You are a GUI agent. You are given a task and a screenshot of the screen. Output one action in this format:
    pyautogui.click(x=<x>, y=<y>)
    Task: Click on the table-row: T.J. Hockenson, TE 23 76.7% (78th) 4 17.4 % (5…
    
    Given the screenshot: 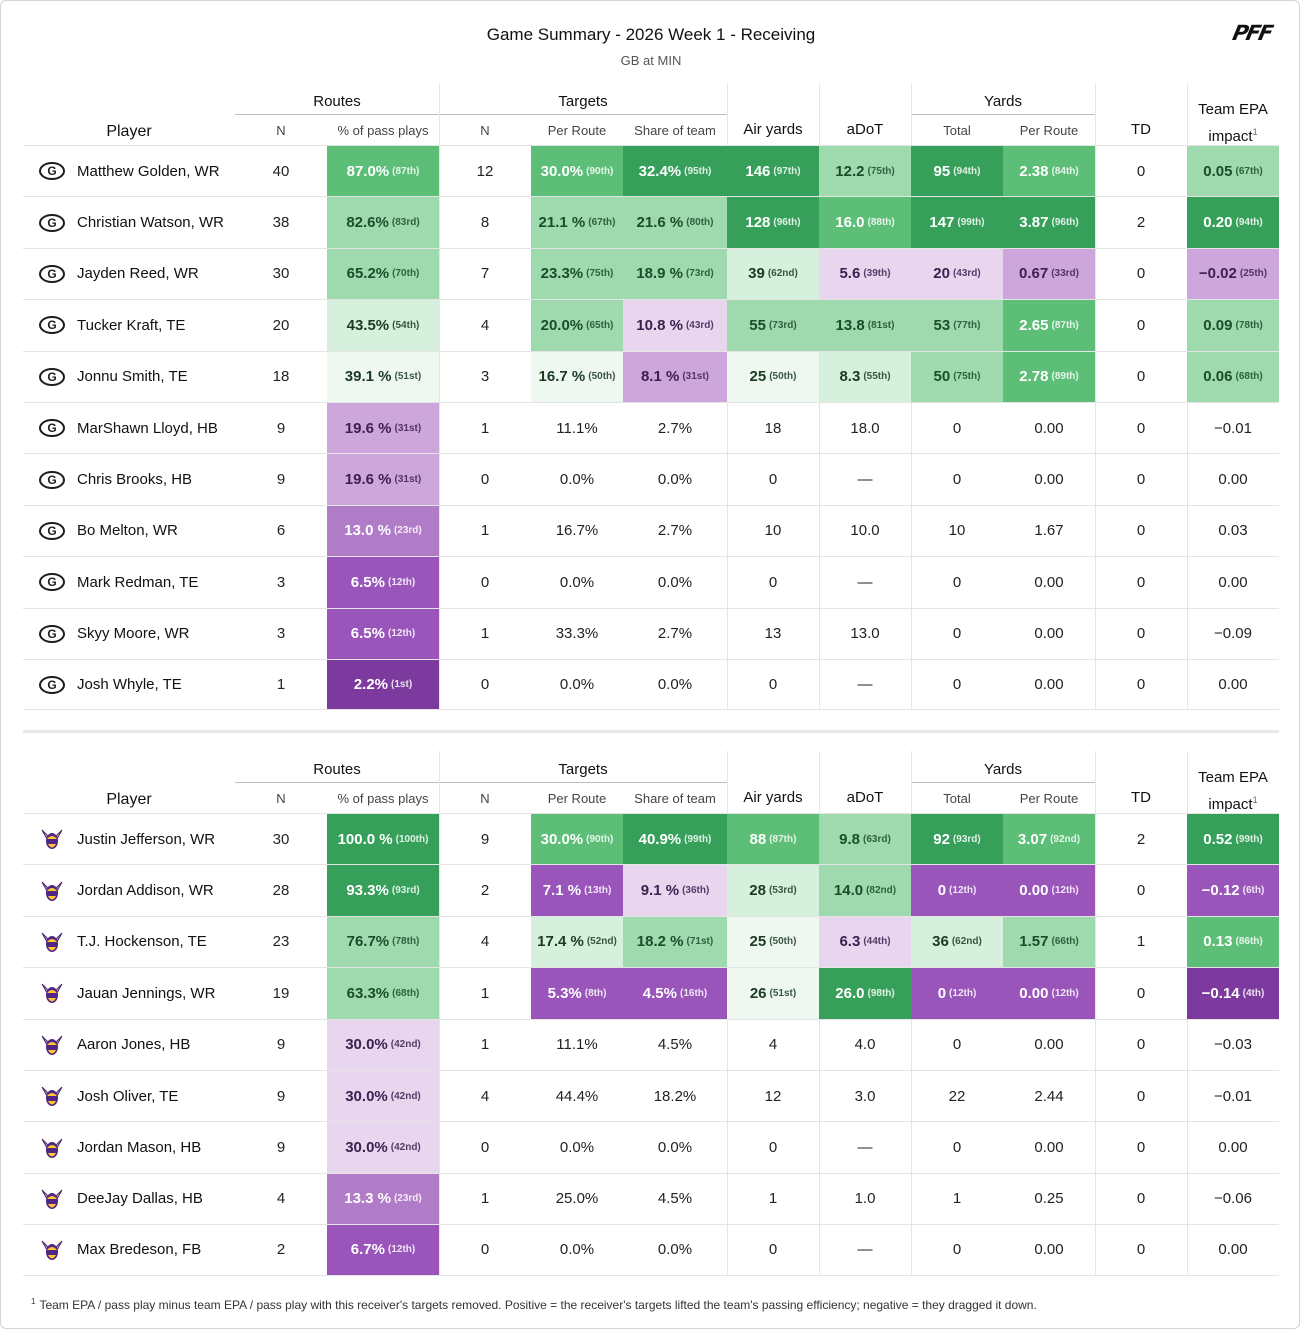 What is the action you would take?
    pyautogui.click(x=651, y=941)
    